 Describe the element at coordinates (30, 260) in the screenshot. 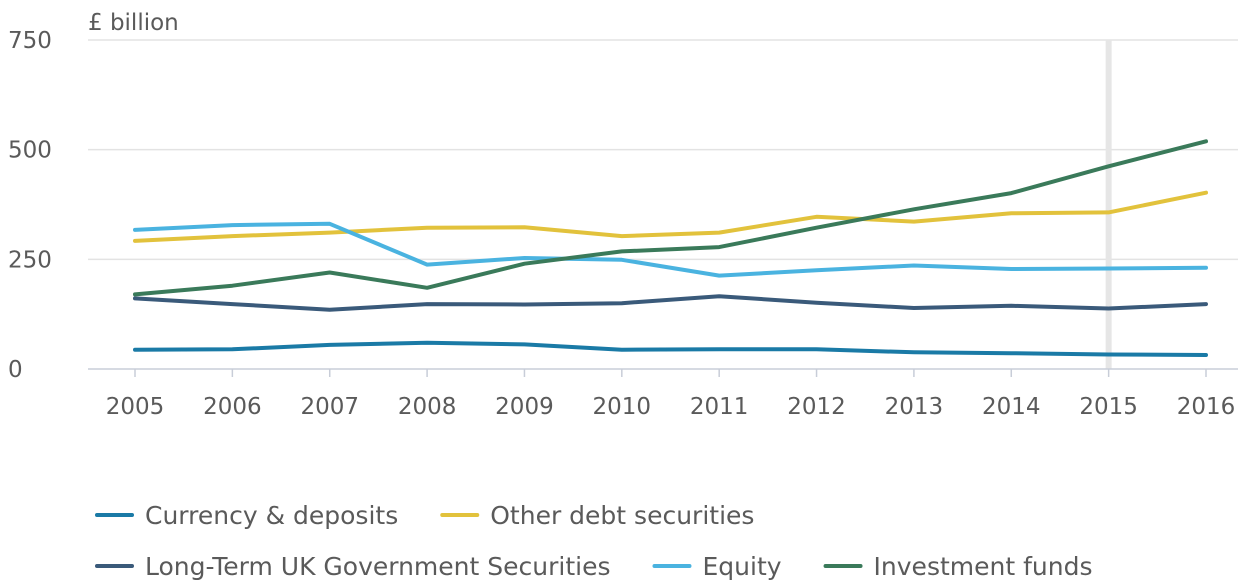

I see `y-tick-label: 250` at that location.